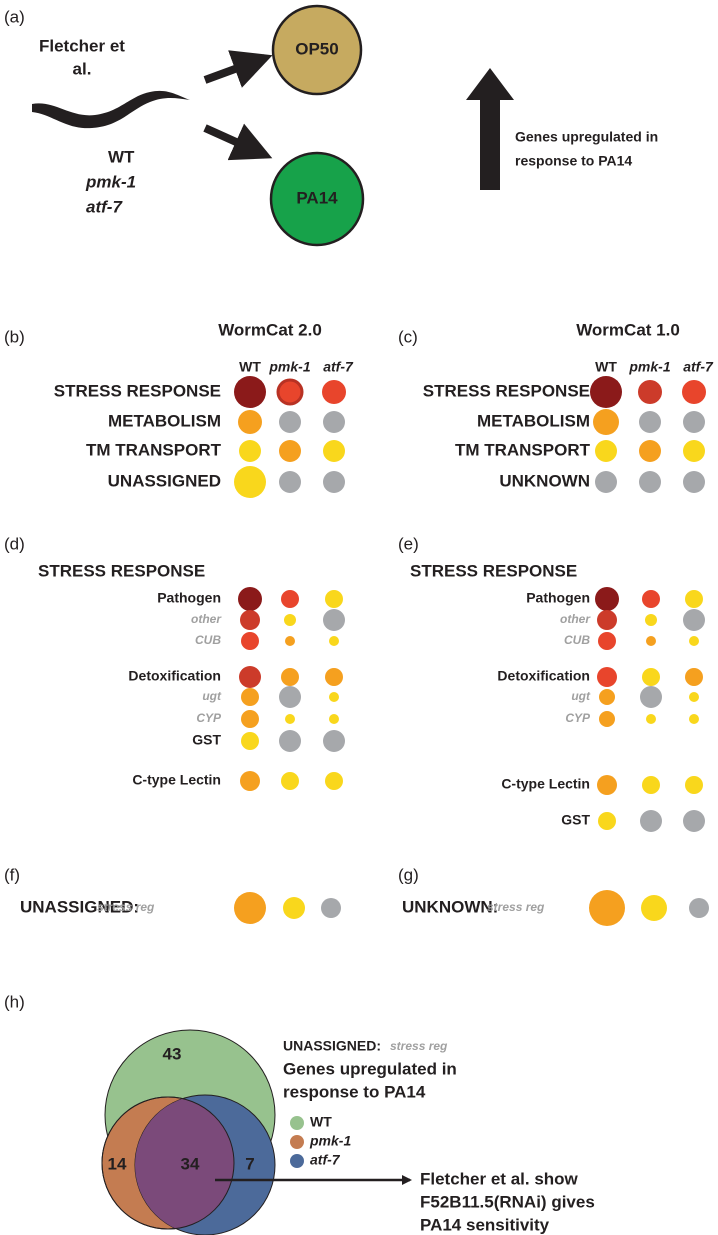 The width and height of the screenshot is (718, 1235). Describe the element at coordinates (14, 543) in the screenshot. I see `panel-label: (d)` at that location.